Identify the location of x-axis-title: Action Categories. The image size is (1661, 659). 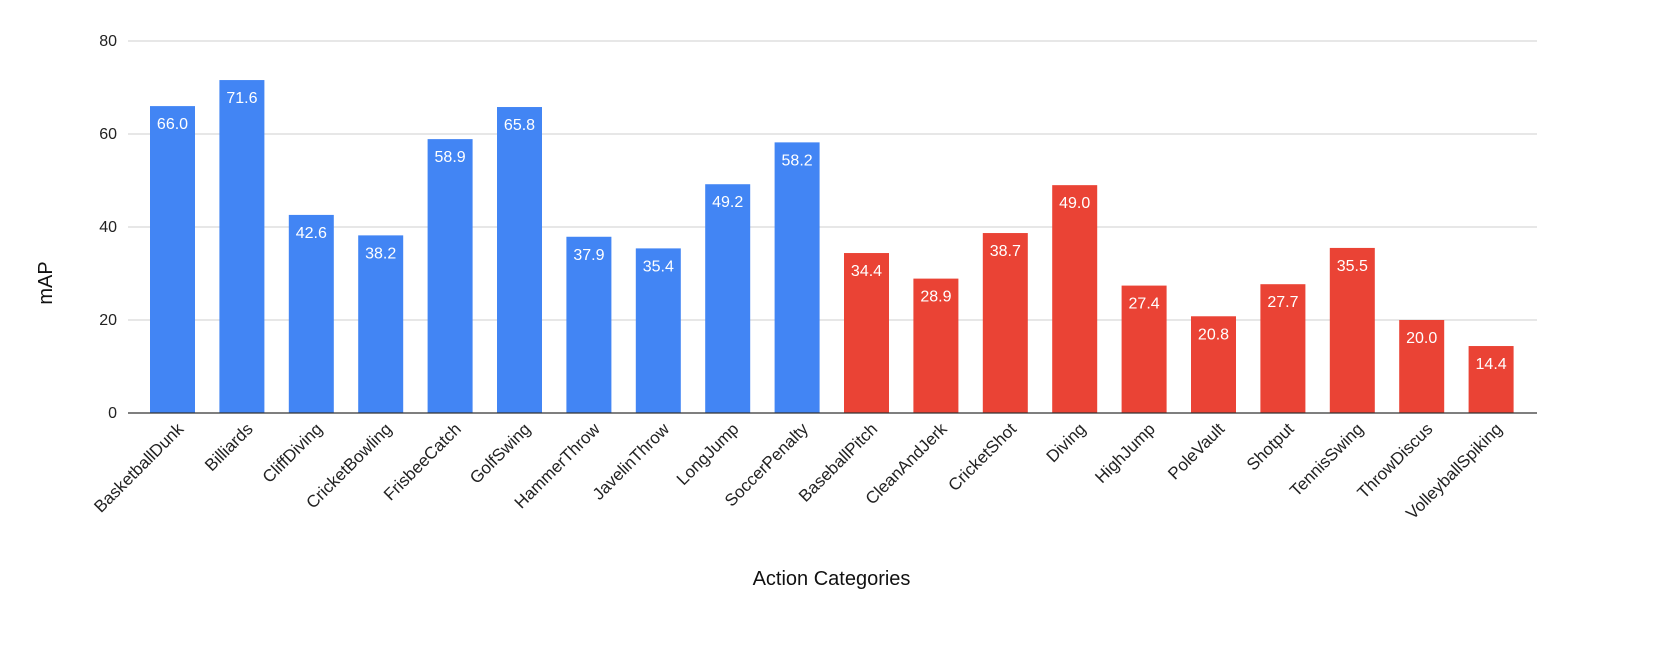
(832, 579).